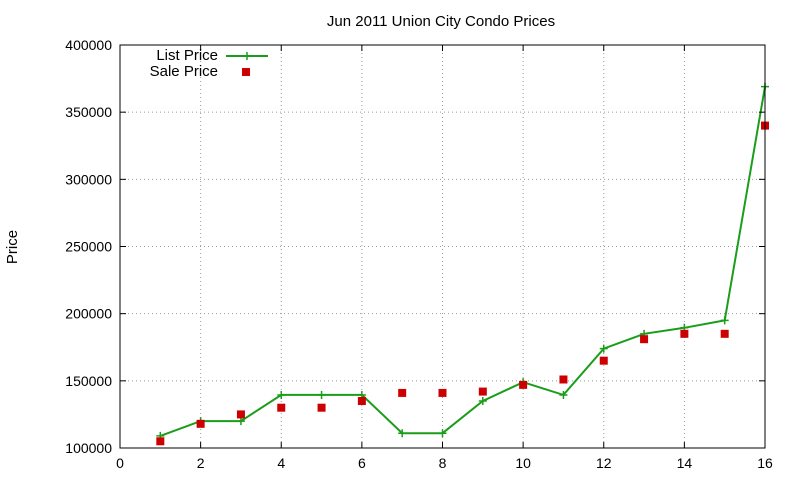 The height and width of the screenshot is (480, 800). I want to click on y-tick-label: 400000, so click(88, 45).